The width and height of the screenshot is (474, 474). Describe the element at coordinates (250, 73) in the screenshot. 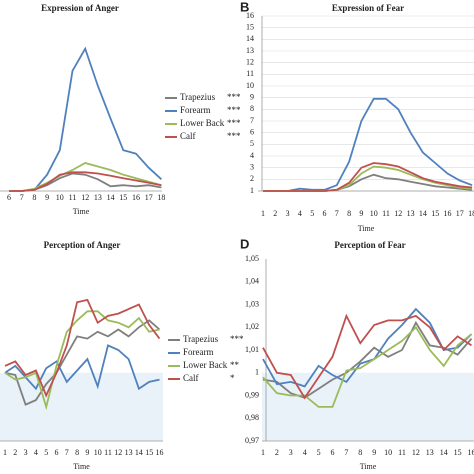

I see `y-tick-label: 11` at that location.